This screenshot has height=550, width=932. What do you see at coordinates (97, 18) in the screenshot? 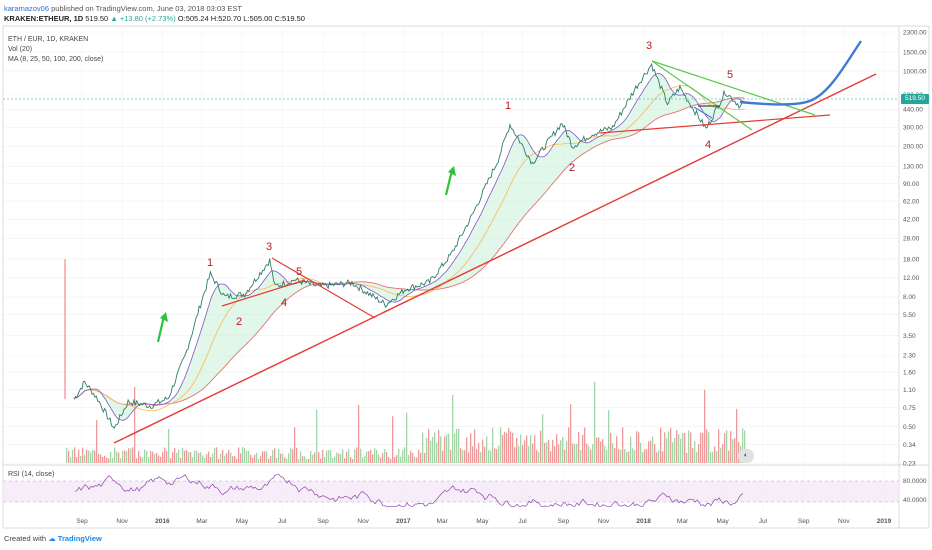
I see `last-price: 519.50` at bounding box center [97, 18].